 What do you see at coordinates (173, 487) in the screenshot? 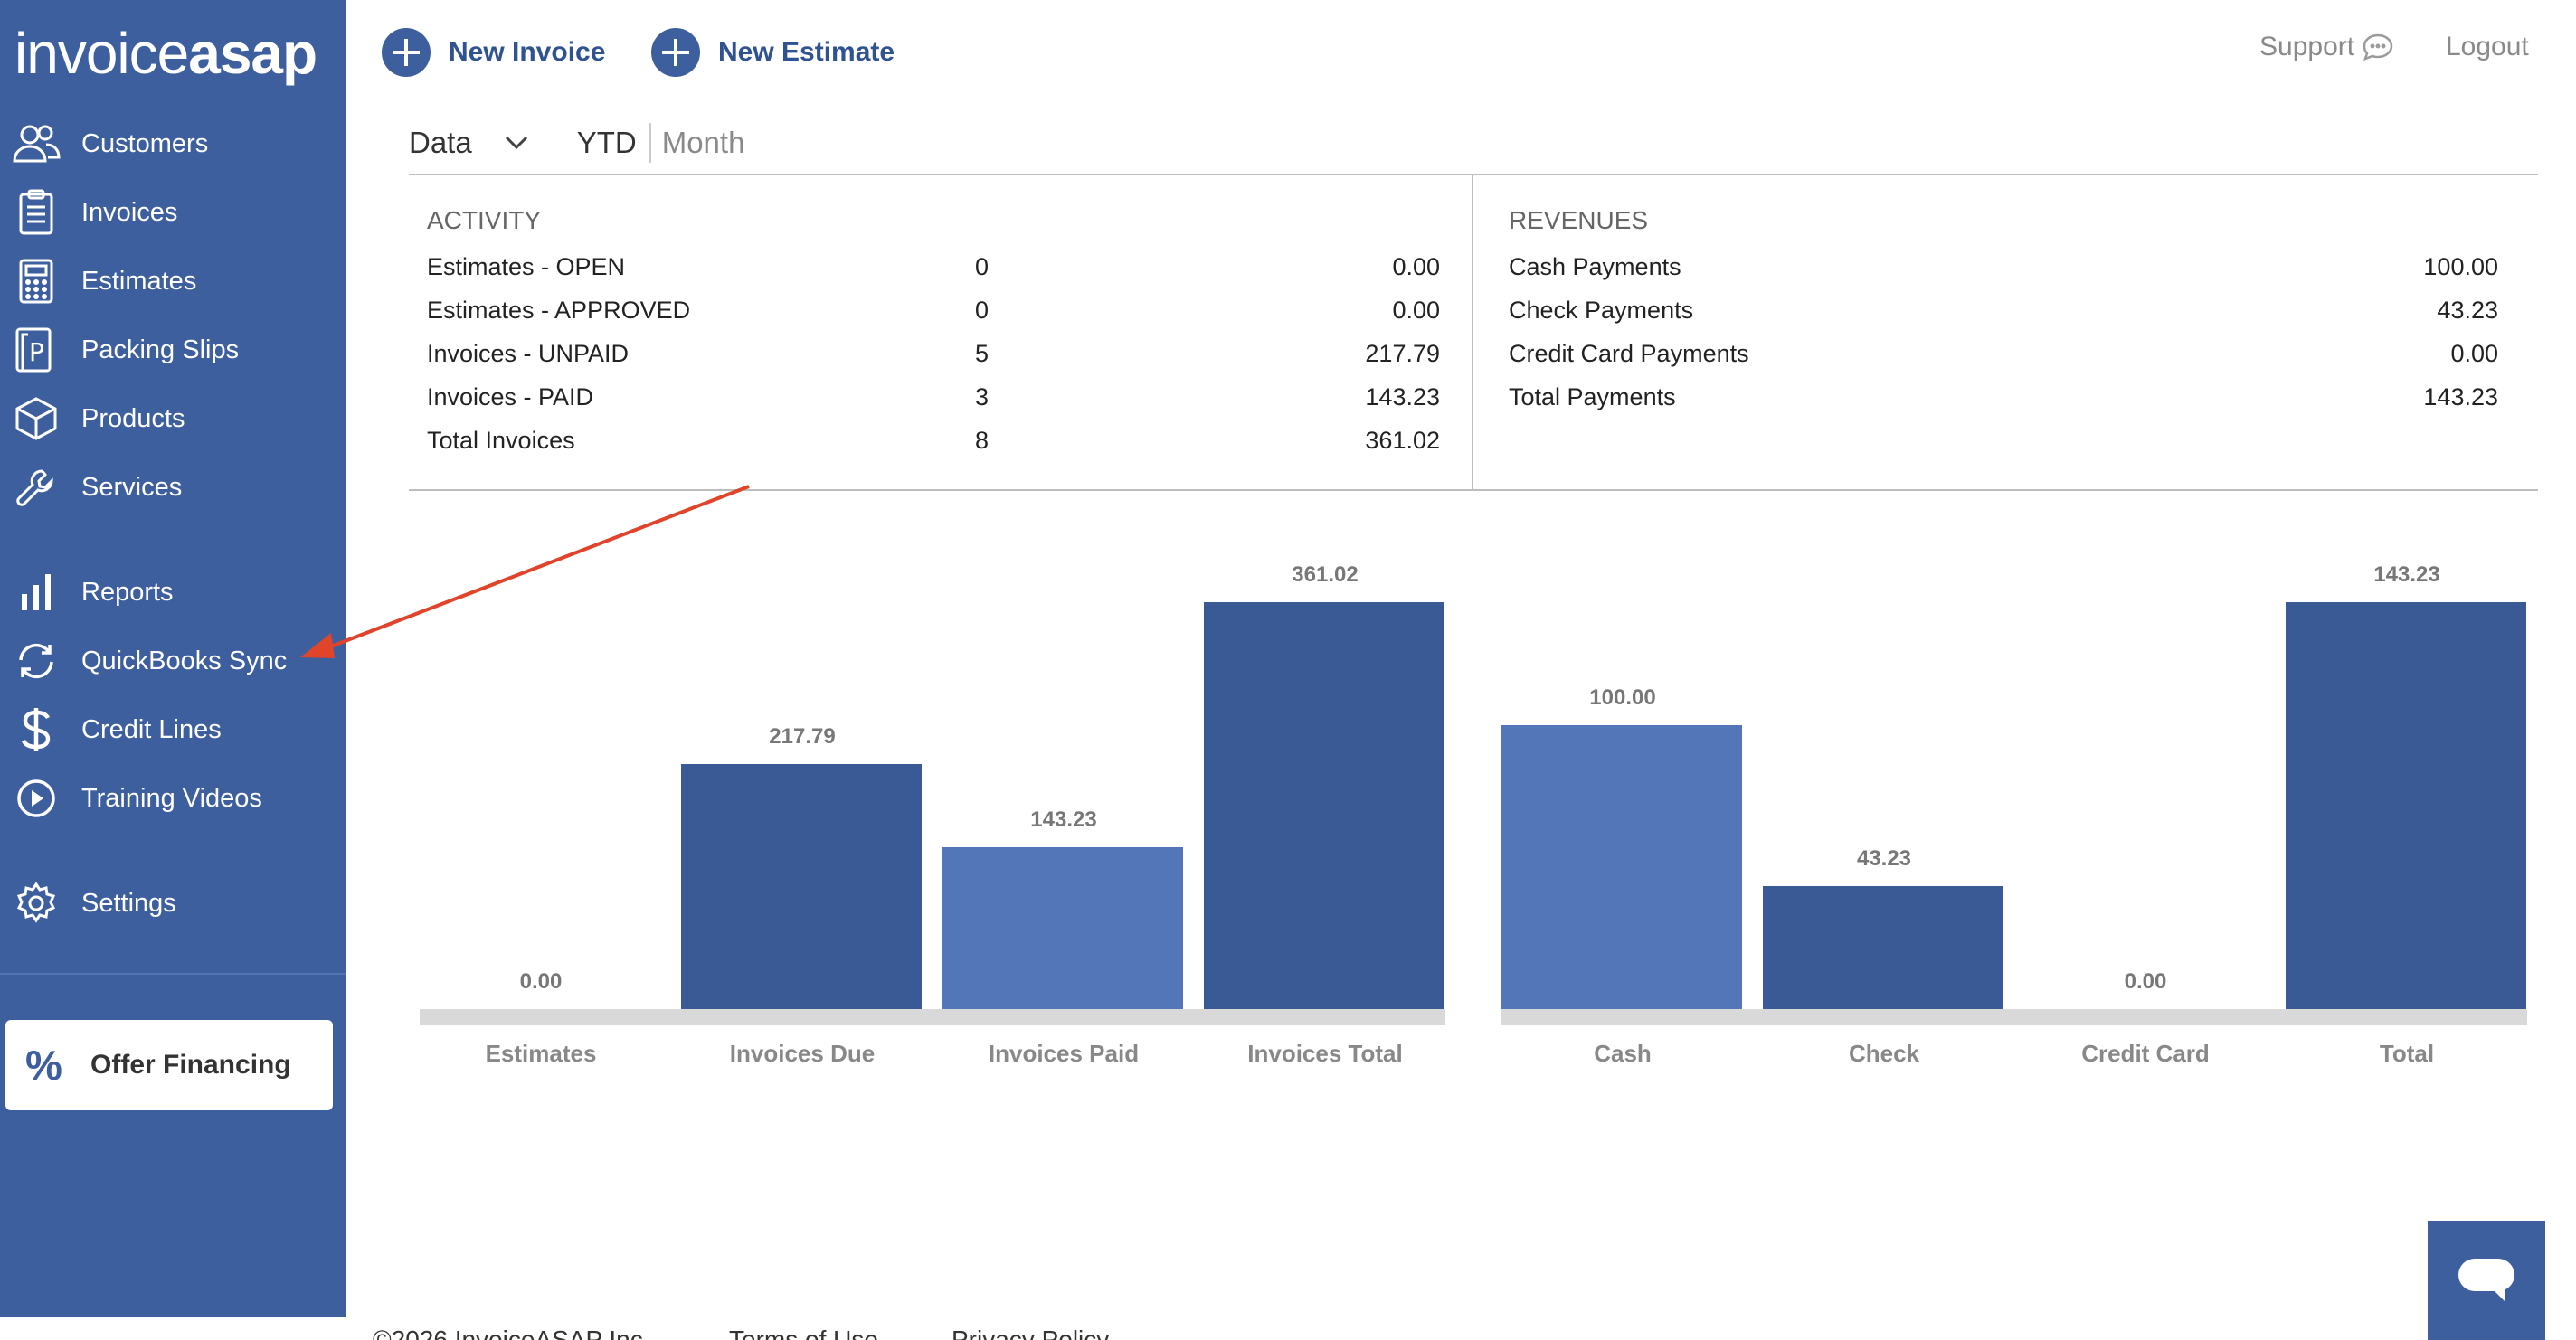
I see `sidebar-item-services: Services` at bounding box center [173, 487].